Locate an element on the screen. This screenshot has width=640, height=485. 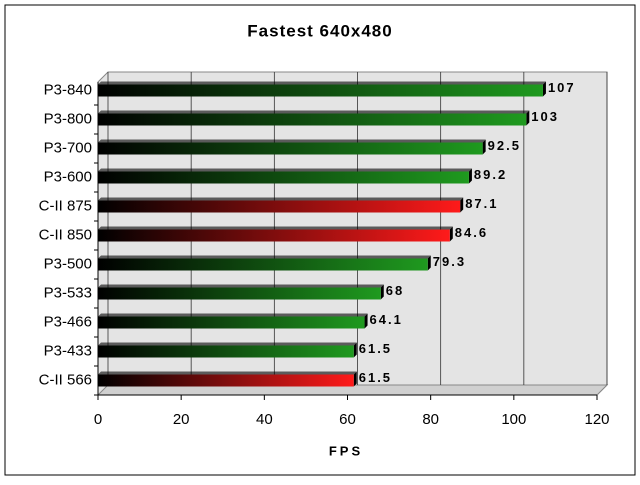
value-label: 107 is located at coordinates (562, 87).